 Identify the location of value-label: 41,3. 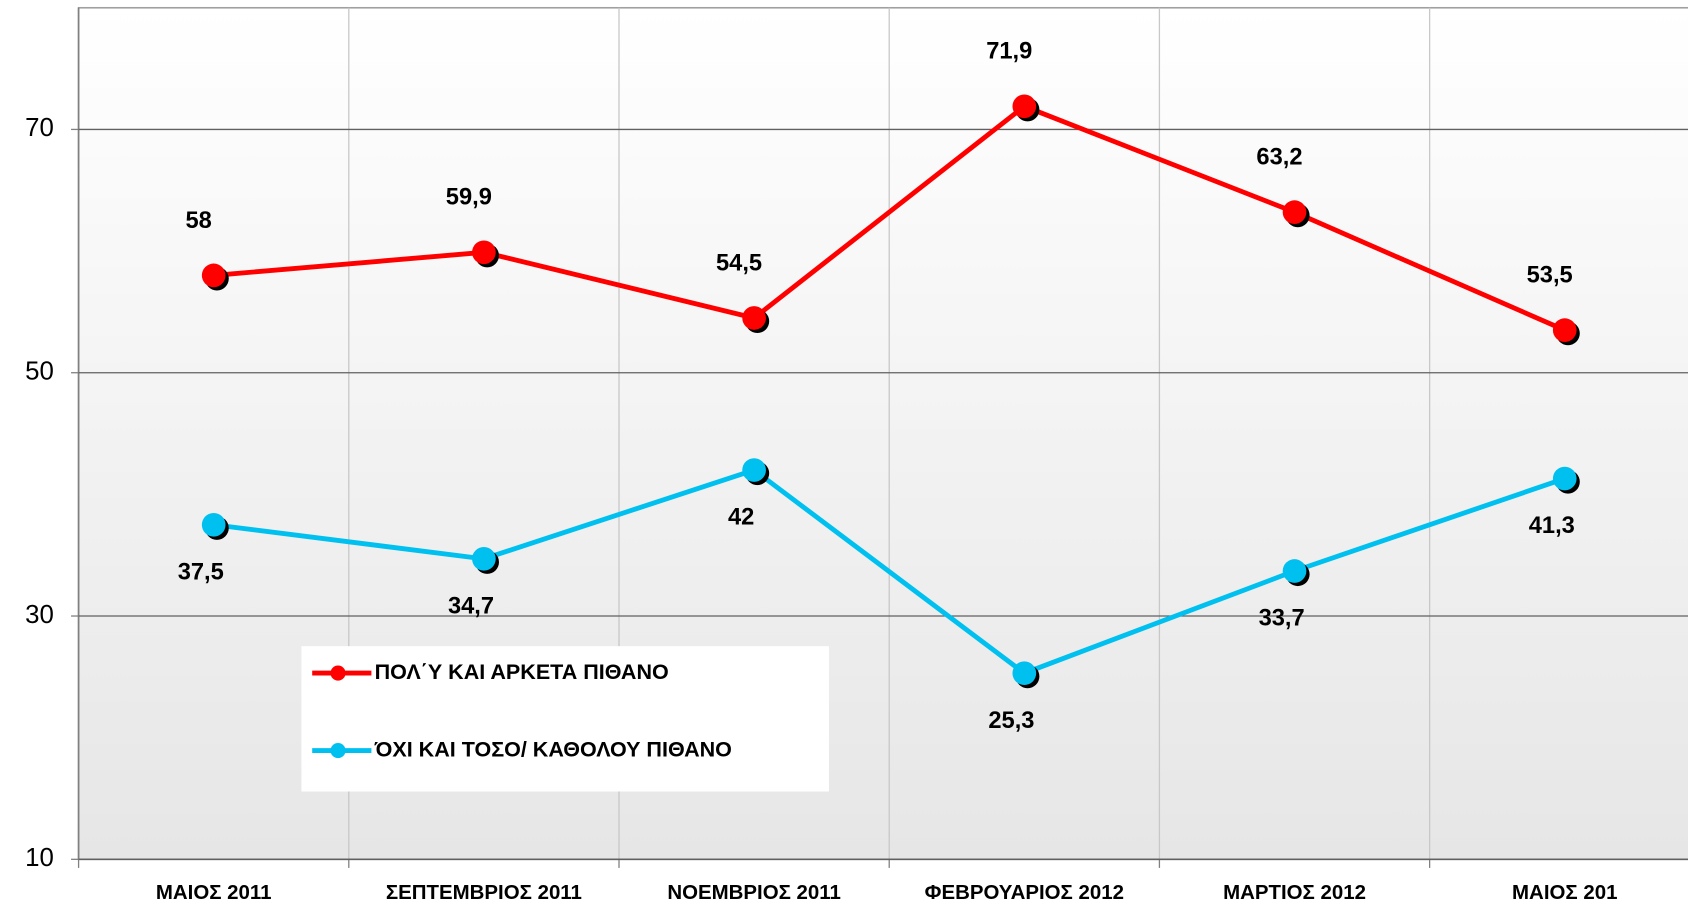
(1552, 526).